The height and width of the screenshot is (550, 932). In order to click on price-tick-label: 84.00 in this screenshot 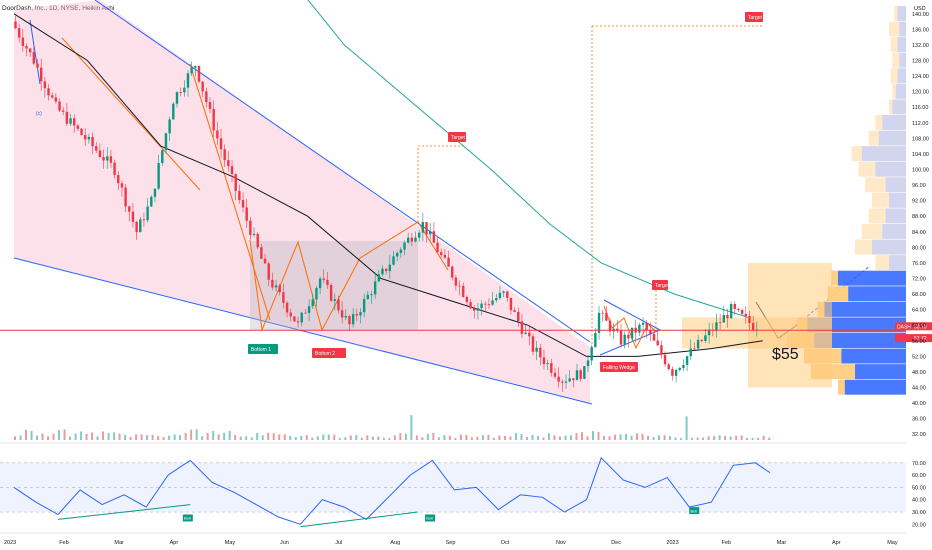, I will do `click(919, 233)`.